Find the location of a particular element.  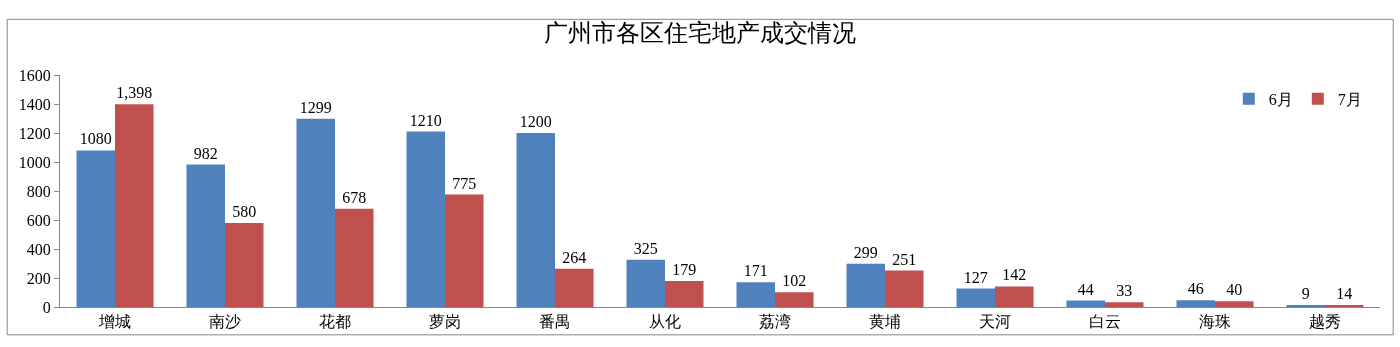

y-tick-label: 1600 is located at coordinates (34, 75).